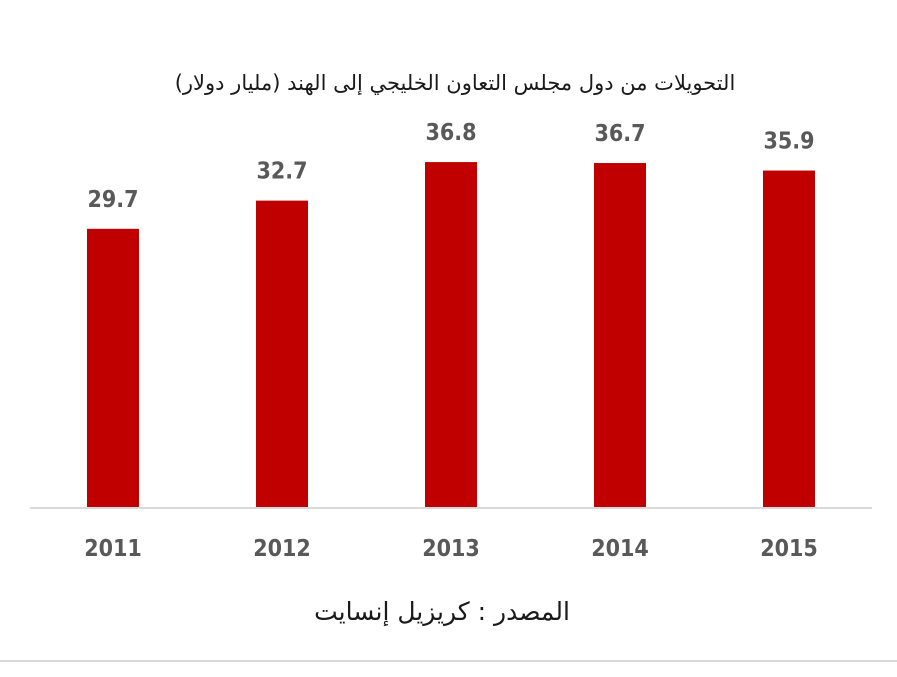 The image size is (897, 677). Describe the element at coordinates (112, 200) in the screenshot. I see `value-label-2011: 29.7` at that location.